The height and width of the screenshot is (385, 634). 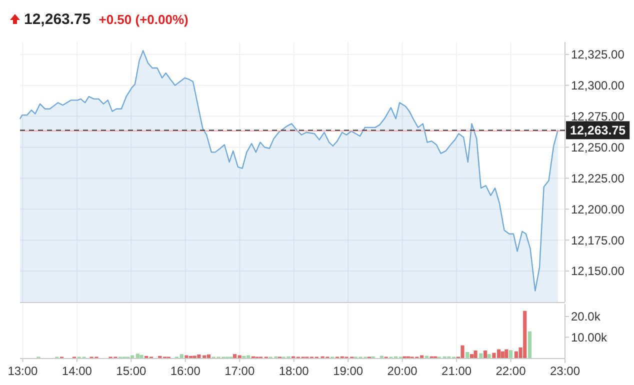 I want to click on x-tick-label: 17:00, so click(x=239, y=371).